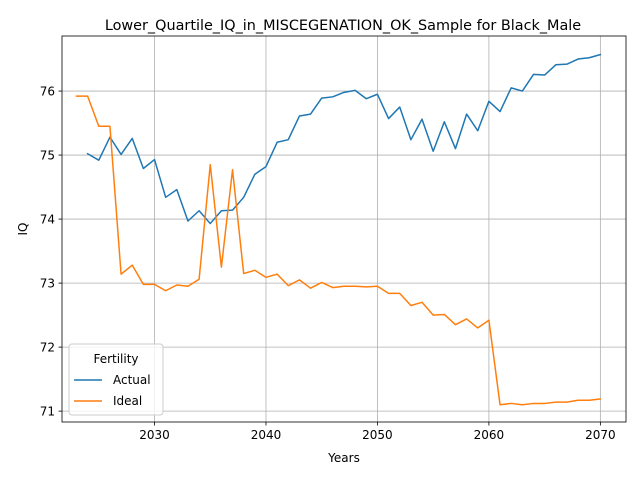 The height and width of the screenshot is (480, 640). What do you see at coordinates (154, 435) in the screenshot?
I see `x-tick-label: 2030` at bounding box center [154, 435].